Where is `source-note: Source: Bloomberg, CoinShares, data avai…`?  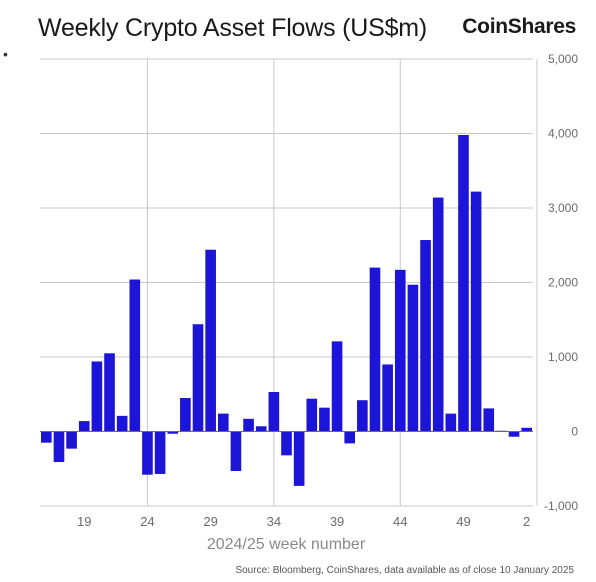
source-note: Source: Bloomberg, CoinShares, data avai… is located at coordinates (404, 570).